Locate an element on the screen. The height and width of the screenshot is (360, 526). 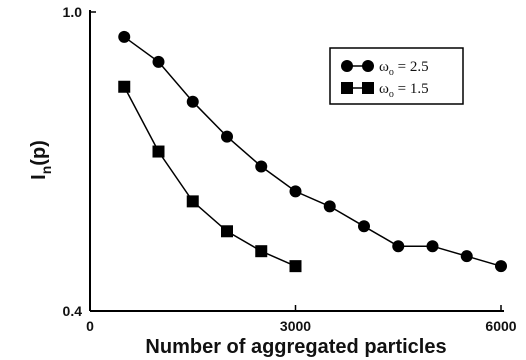
legend-marker-circle-right is located at coordinates (368, 66).